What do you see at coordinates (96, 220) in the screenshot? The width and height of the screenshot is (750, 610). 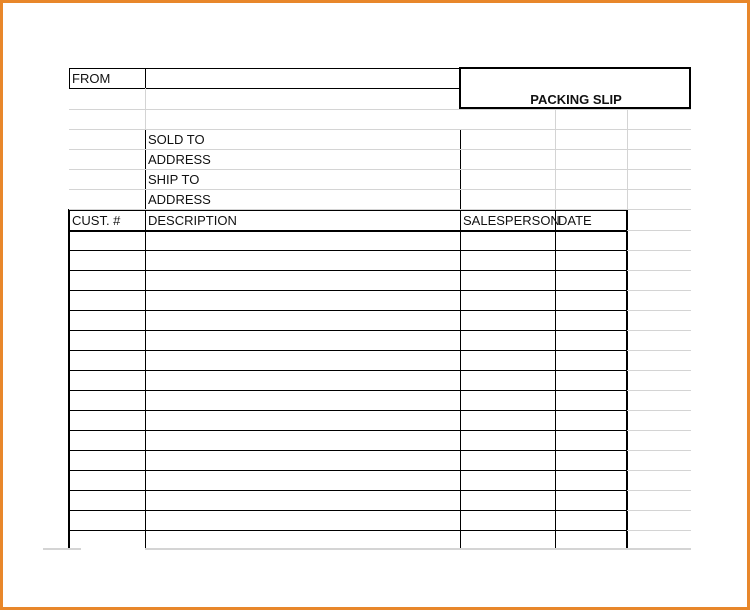 I see `column-header-cust: CUST. #` at bounding box center [96, 220].